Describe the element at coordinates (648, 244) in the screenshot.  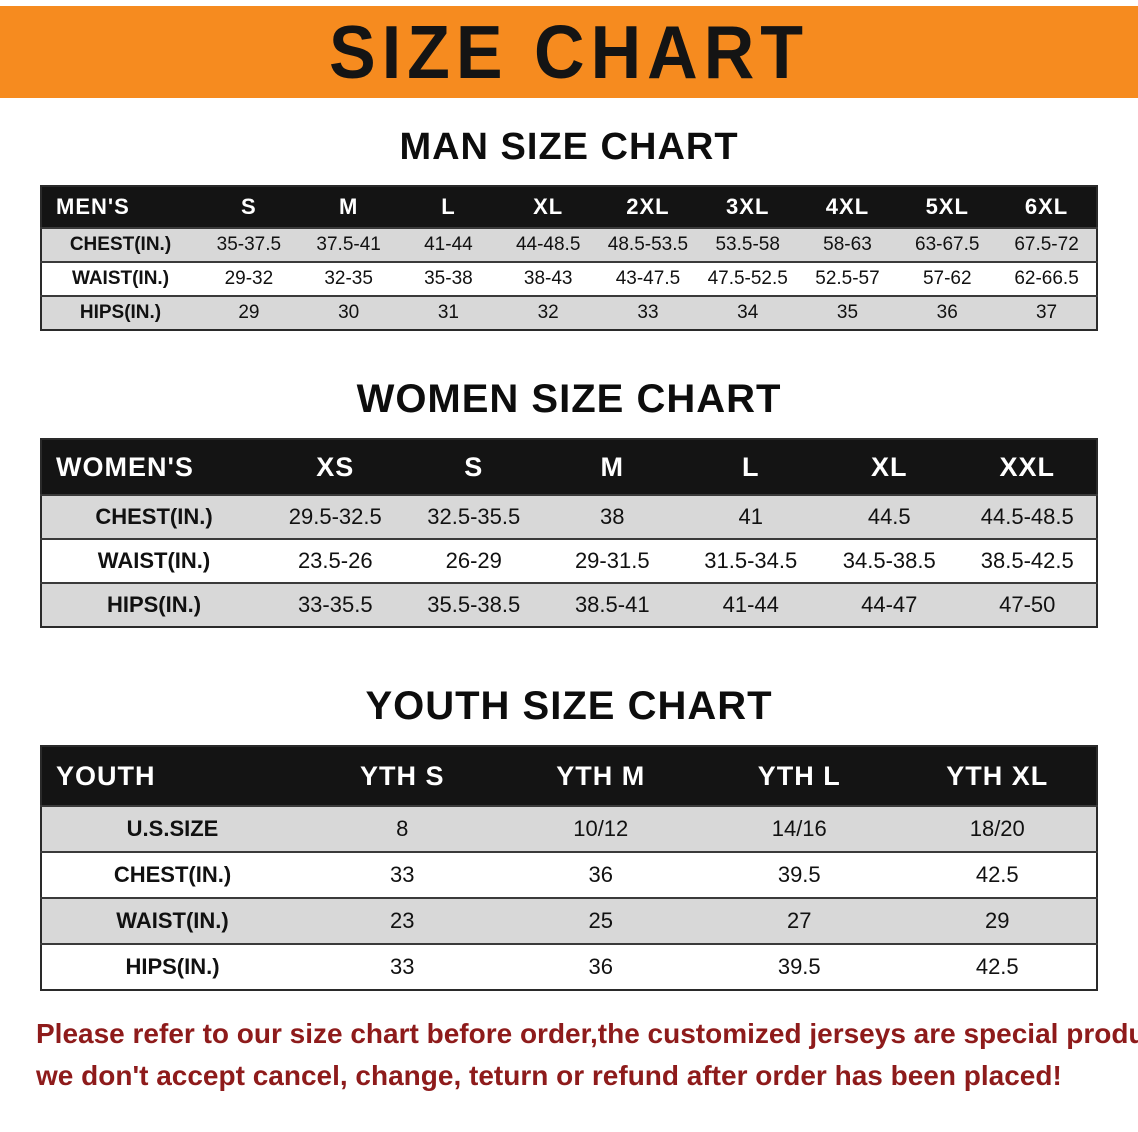
I see `size-value: 48.5-53.5` at that location.